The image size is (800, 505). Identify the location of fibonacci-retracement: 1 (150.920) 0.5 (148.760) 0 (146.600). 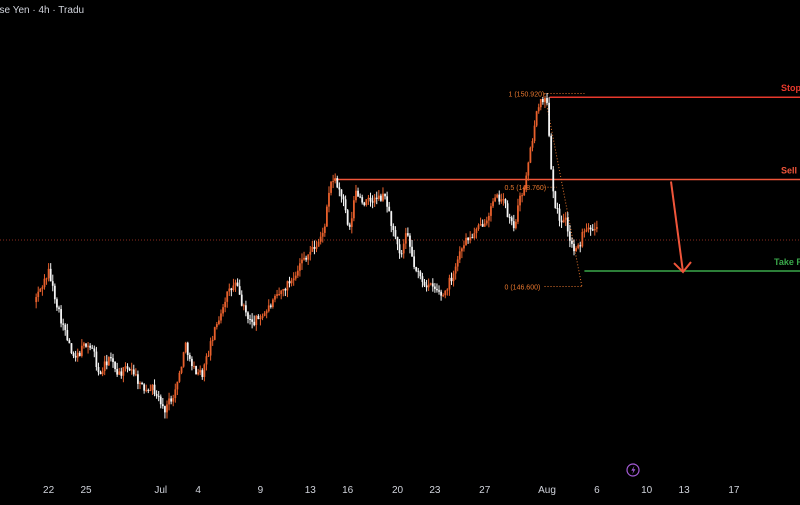
(545, 192).